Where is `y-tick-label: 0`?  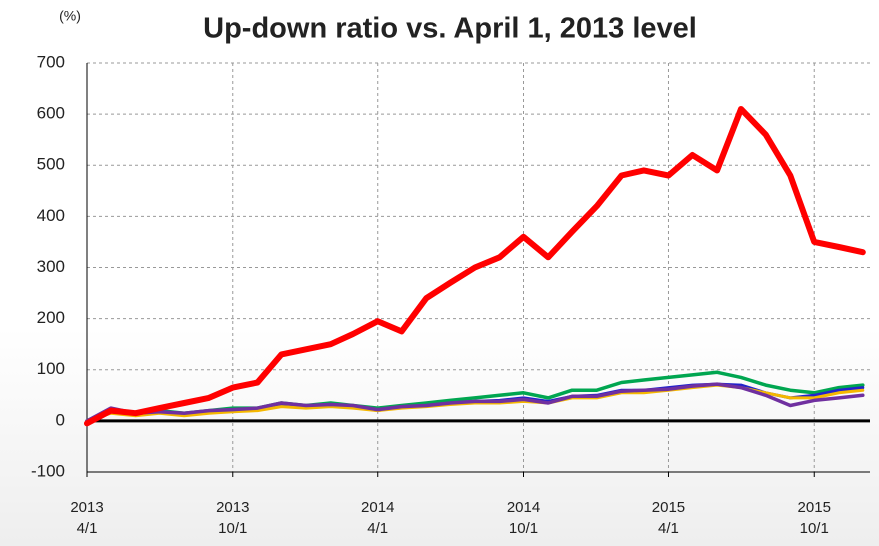 y-tick-label: 0 is located at coordinates (60, 419).